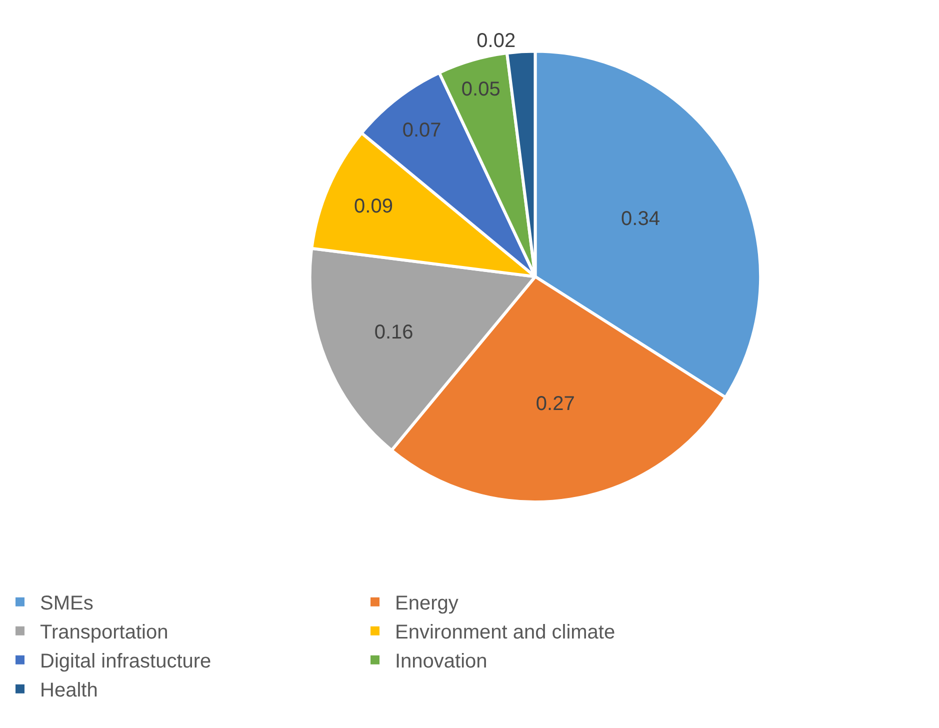 The image size is (939, 728). What do you see at coordinates (394, 333) in the screenshot?
I see `data-label: 0.16` at bounding box center [394, 333].